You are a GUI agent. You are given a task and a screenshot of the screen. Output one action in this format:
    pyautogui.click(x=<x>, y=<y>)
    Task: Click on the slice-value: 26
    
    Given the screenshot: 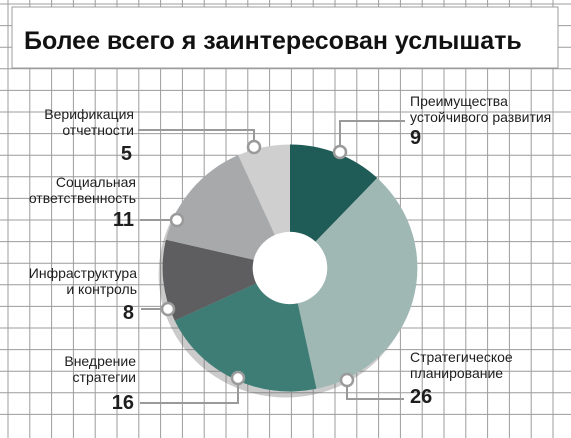 What is the action you would take?
    pyautogui.click(x=421, y=397)
    